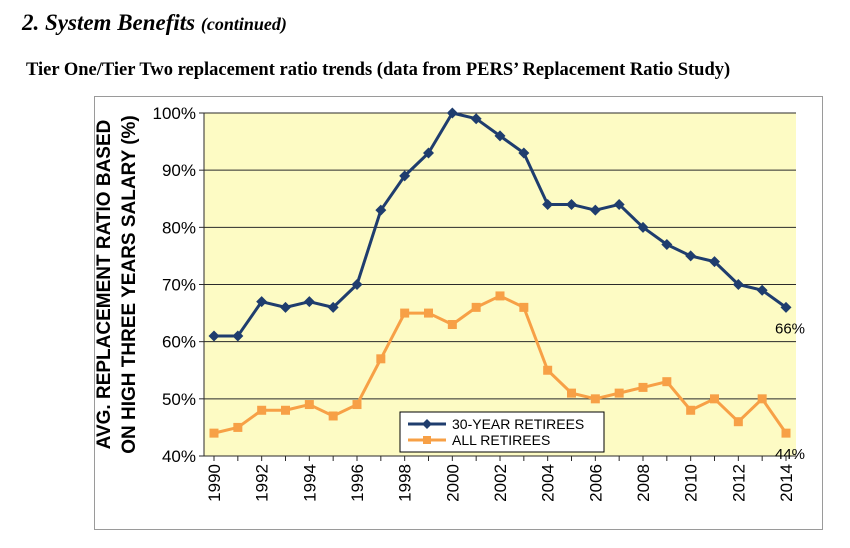 This screenshot has height=548, width=850. Describe the element at coordinates (738, 483) in the screenshot. I see `x-tick-label: 2012` at that location.